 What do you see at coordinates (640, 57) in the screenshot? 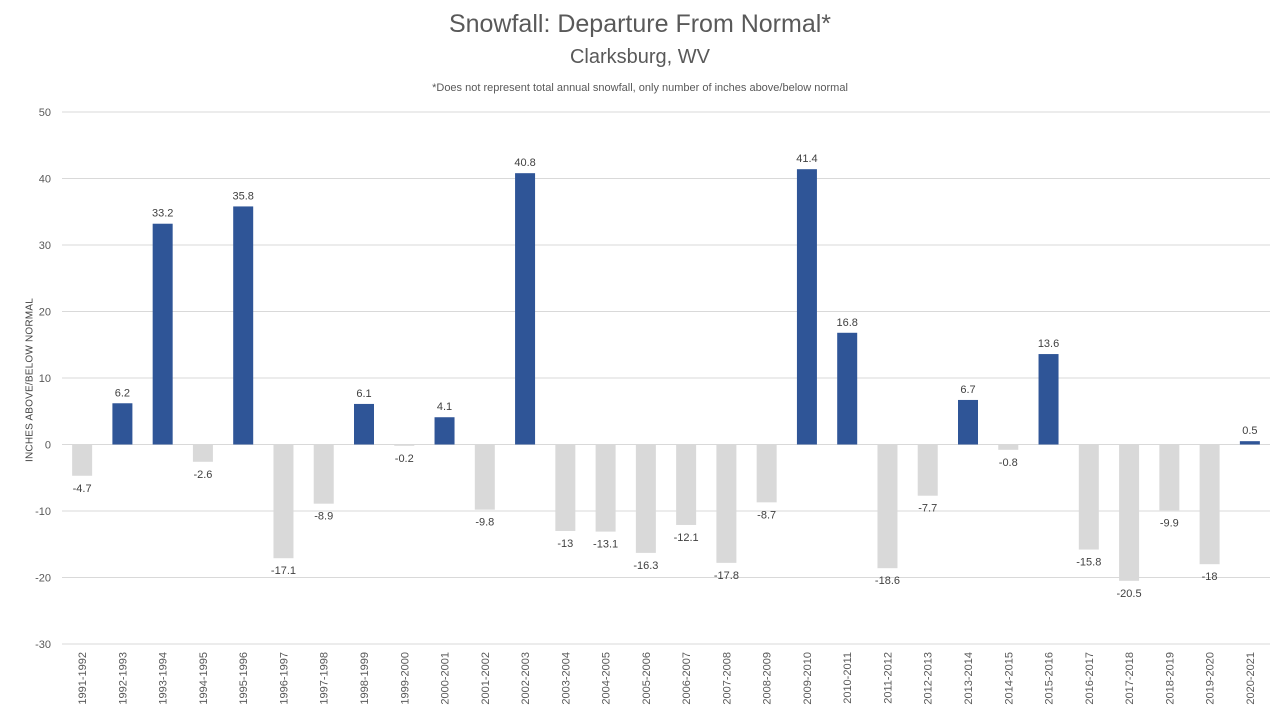
I see `chart-subtitle: Clarksburg, WV` at bounding box center [640, 57].